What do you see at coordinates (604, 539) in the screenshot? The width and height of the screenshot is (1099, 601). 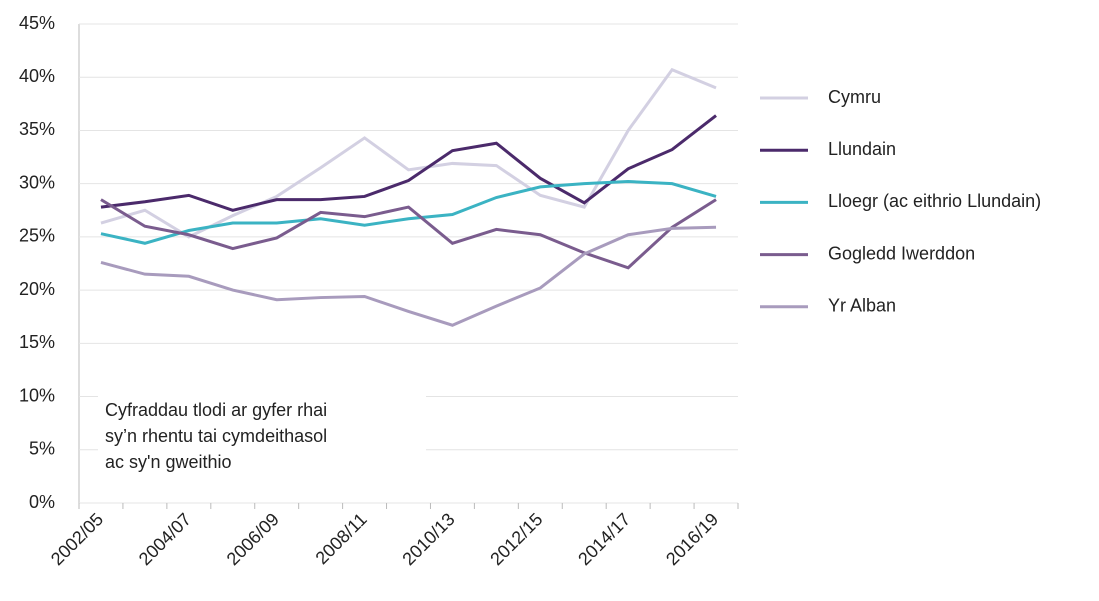 I see `x-tick-label: 2014/17` at bounding box center [604, 539].